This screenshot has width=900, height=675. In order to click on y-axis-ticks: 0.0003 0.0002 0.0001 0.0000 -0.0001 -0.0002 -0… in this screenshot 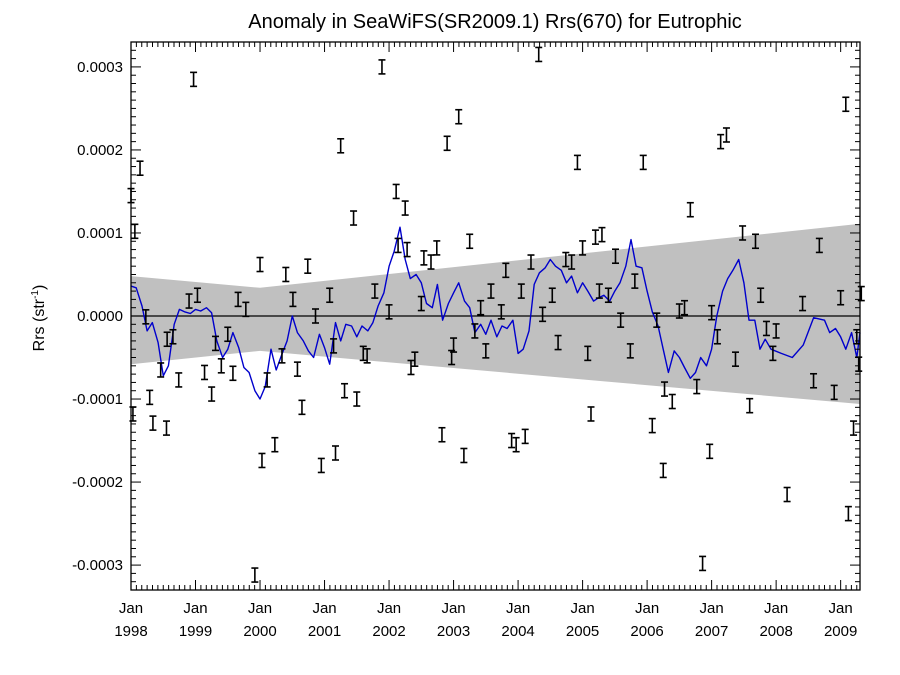, I will do `click(97, 316)`.